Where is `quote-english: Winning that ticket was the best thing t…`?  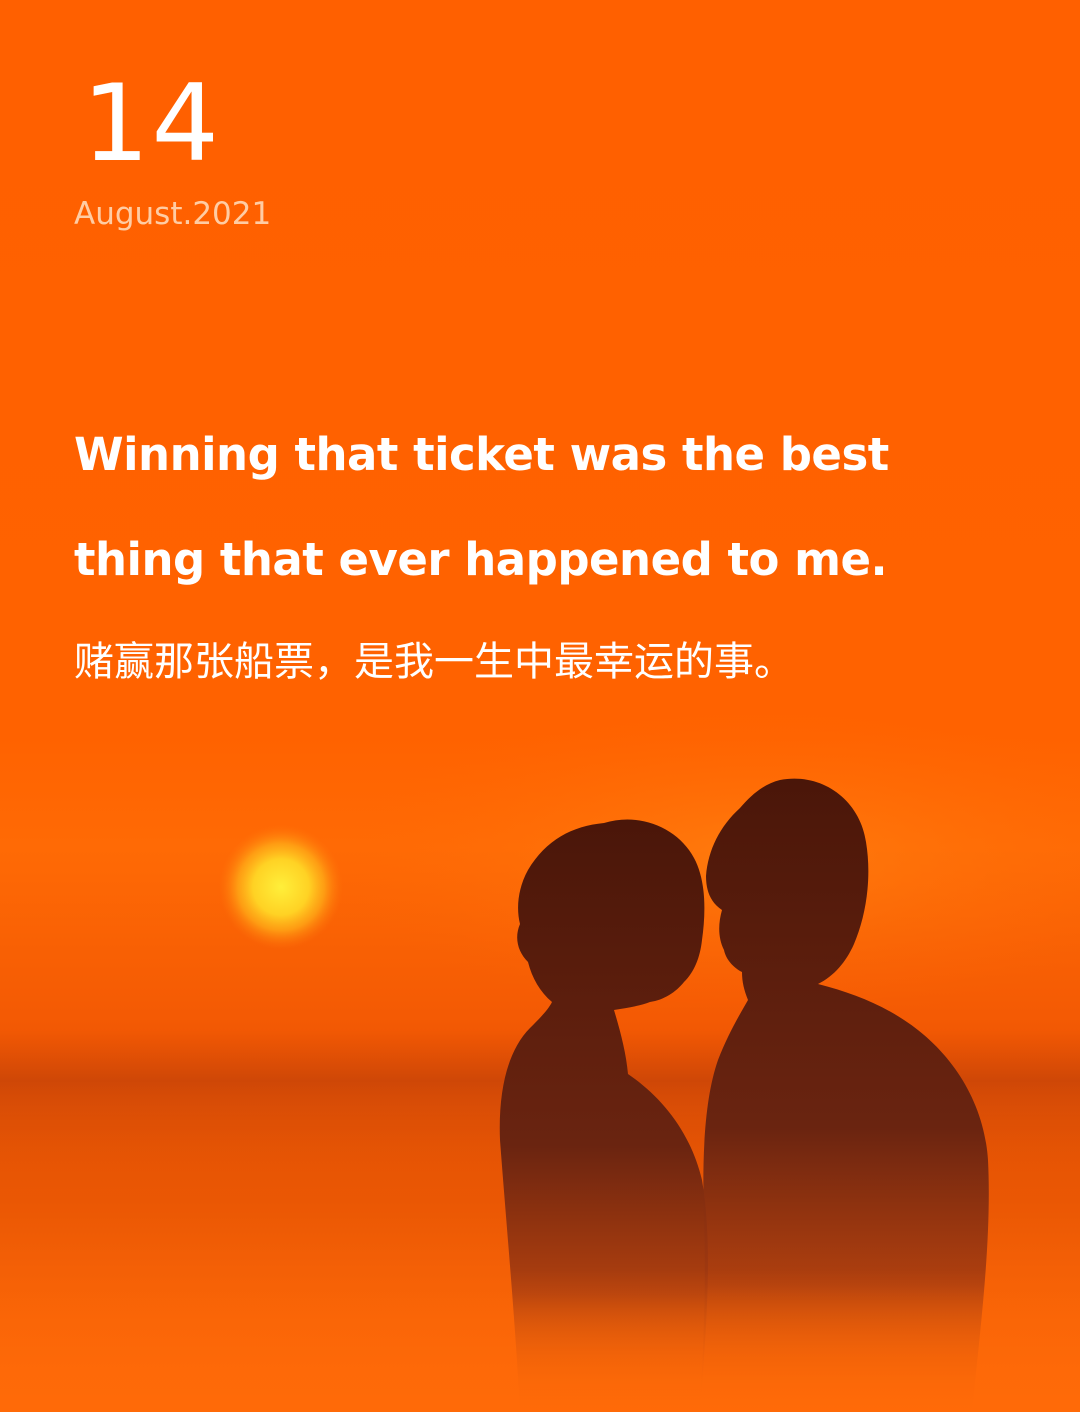 quote-english: Winning that ticket was the best thing t… is located at coordinates (544, 507).